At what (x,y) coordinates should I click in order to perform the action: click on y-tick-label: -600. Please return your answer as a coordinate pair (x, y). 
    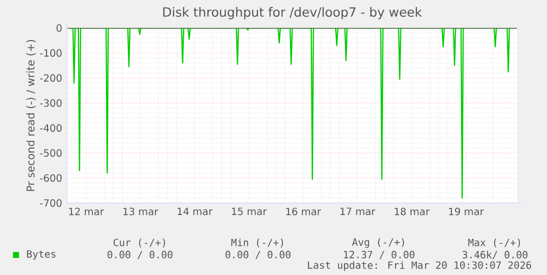
    Looking at the image, I should click on (51, 178).